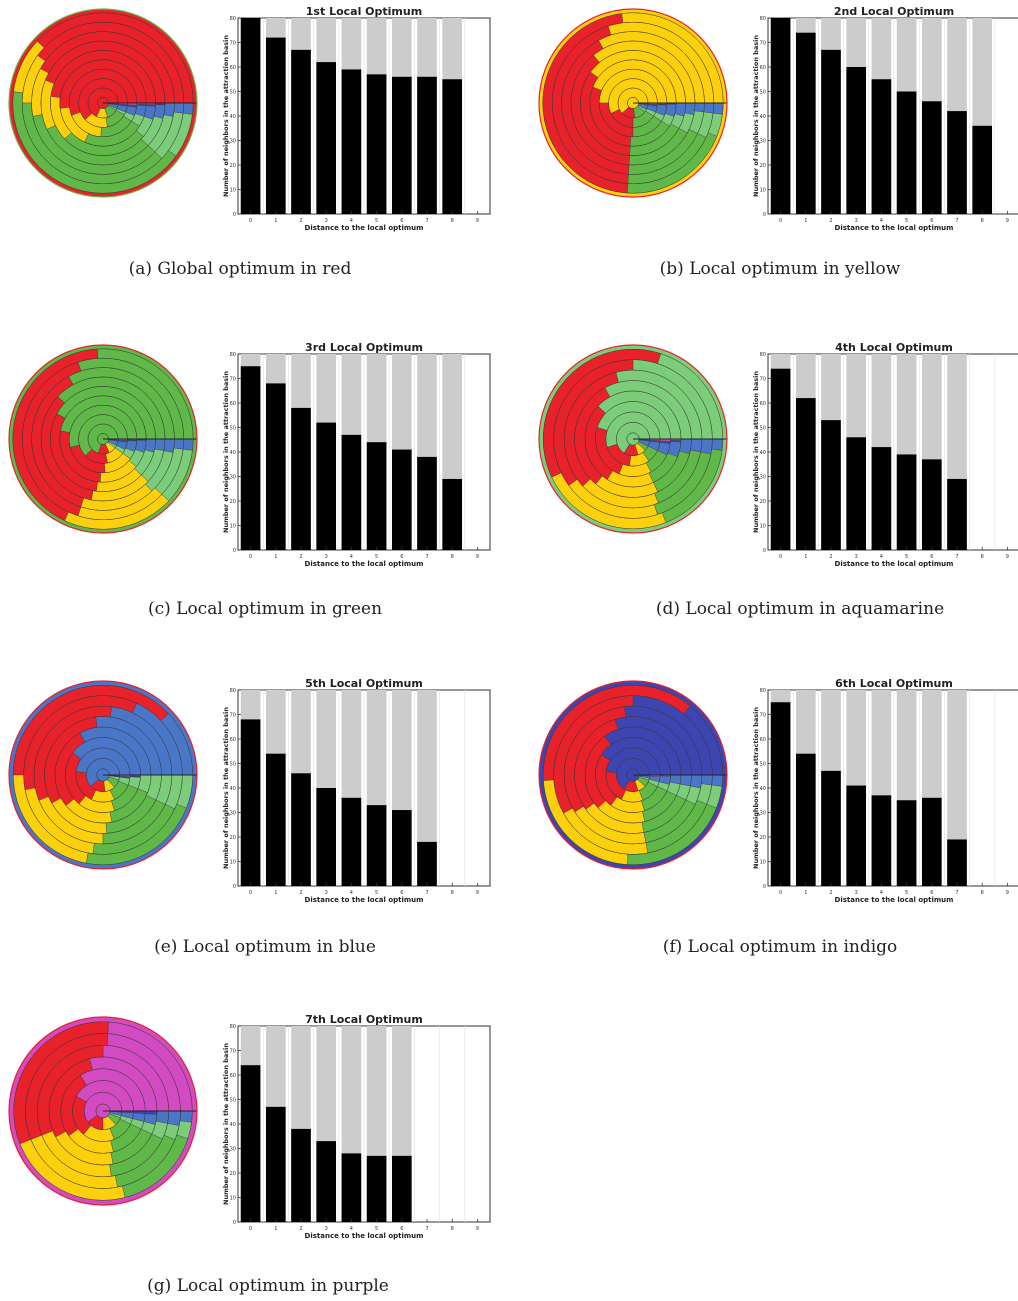  I want to click on caption-b: (b) Local optimum in yellow, so click(780, 269).